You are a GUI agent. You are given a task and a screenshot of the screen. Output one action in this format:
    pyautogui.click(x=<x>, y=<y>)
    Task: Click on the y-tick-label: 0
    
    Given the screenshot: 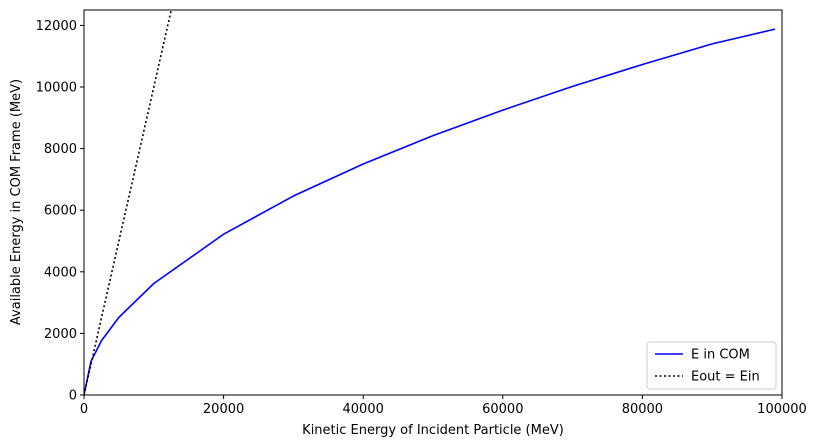 What is the action you would take?
    pyautogui.click(x=73, y=396)
    